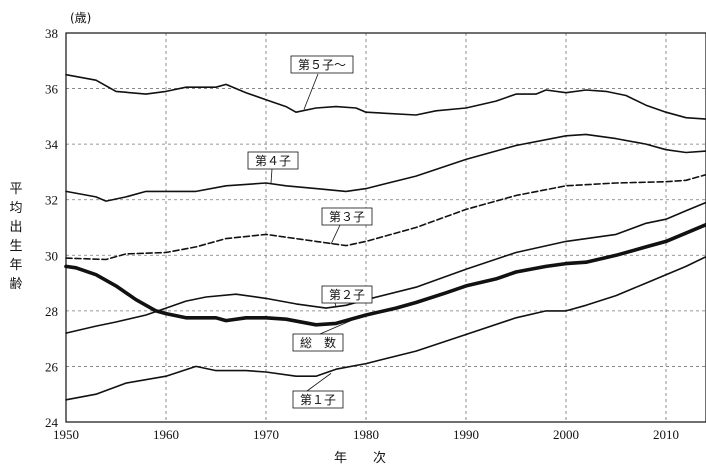 The width and height of the screenshot is (706, 465). What do you see at coordinates (51, 33) in the screenshot?
I see `y-tick-label: 38` at bounding box center [51, 33].